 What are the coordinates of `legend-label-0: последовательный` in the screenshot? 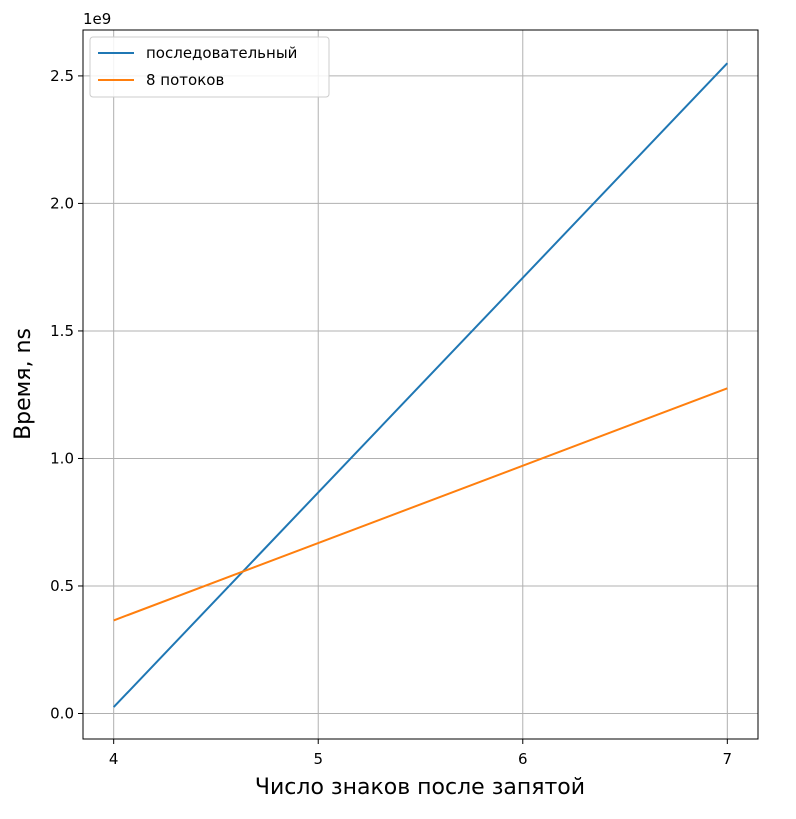 It's located at (221, 53).